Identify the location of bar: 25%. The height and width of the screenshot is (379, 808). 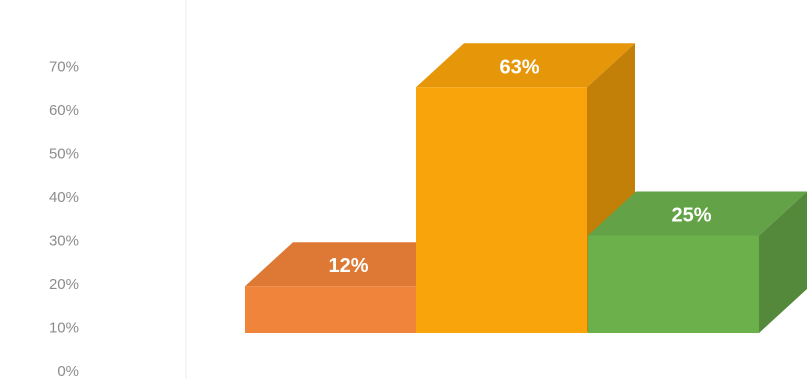
(697, 262).